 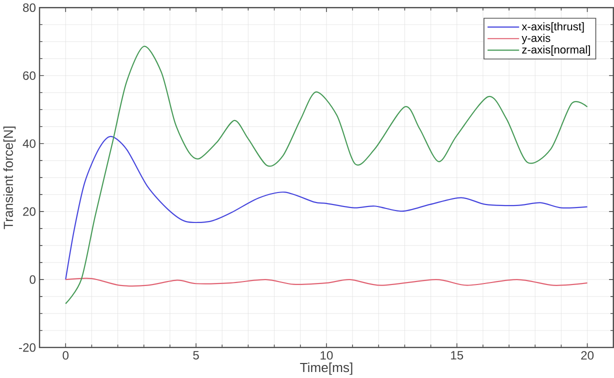 I want to click on legend-label: z-axis[normal], so click(x=556, y=50).